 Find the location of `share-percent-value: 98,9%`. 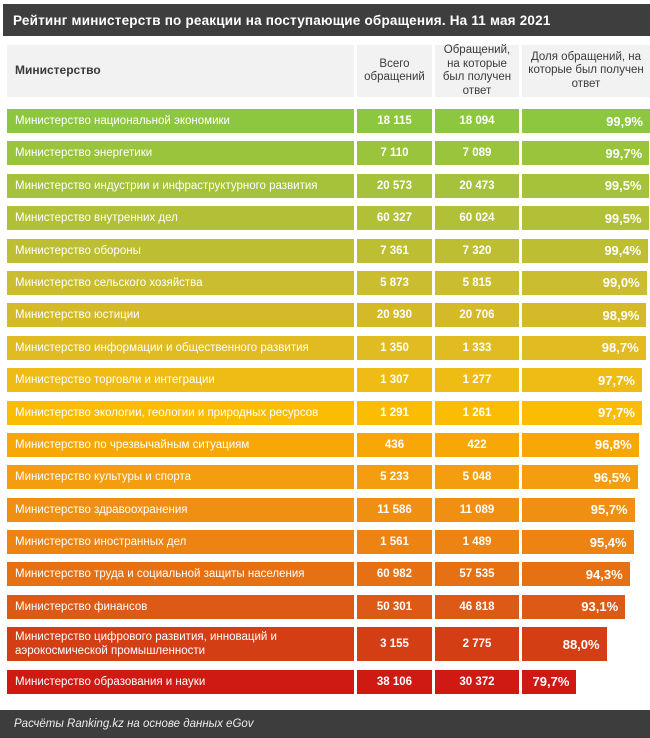

share-percent-value: 98,9% is located at coordinates (621, 315).